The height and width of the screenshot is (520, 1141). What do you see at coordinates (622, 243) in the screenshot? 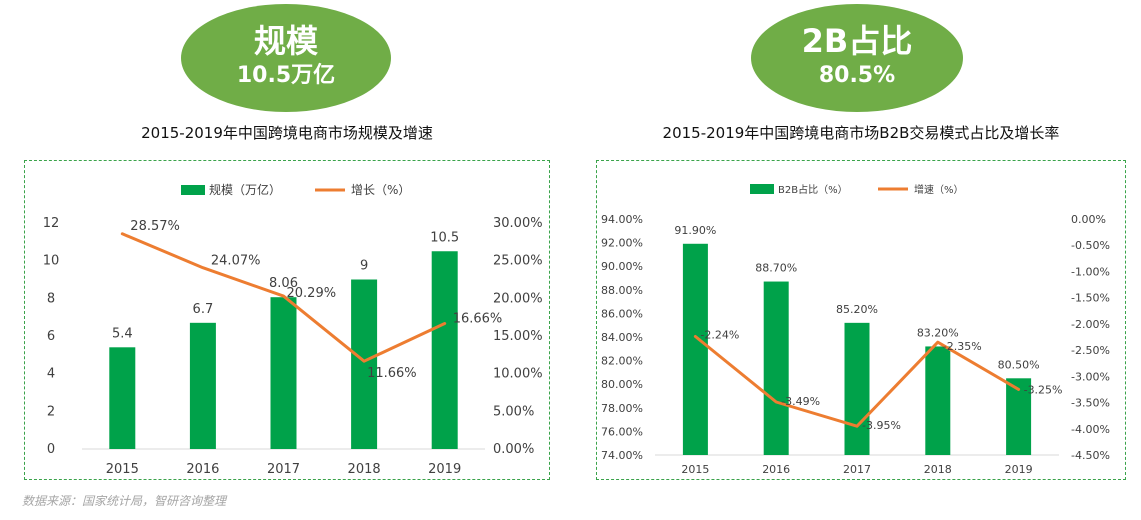
I see `y-left-tick-label: 92.00%` at bounding box center [622, 243].